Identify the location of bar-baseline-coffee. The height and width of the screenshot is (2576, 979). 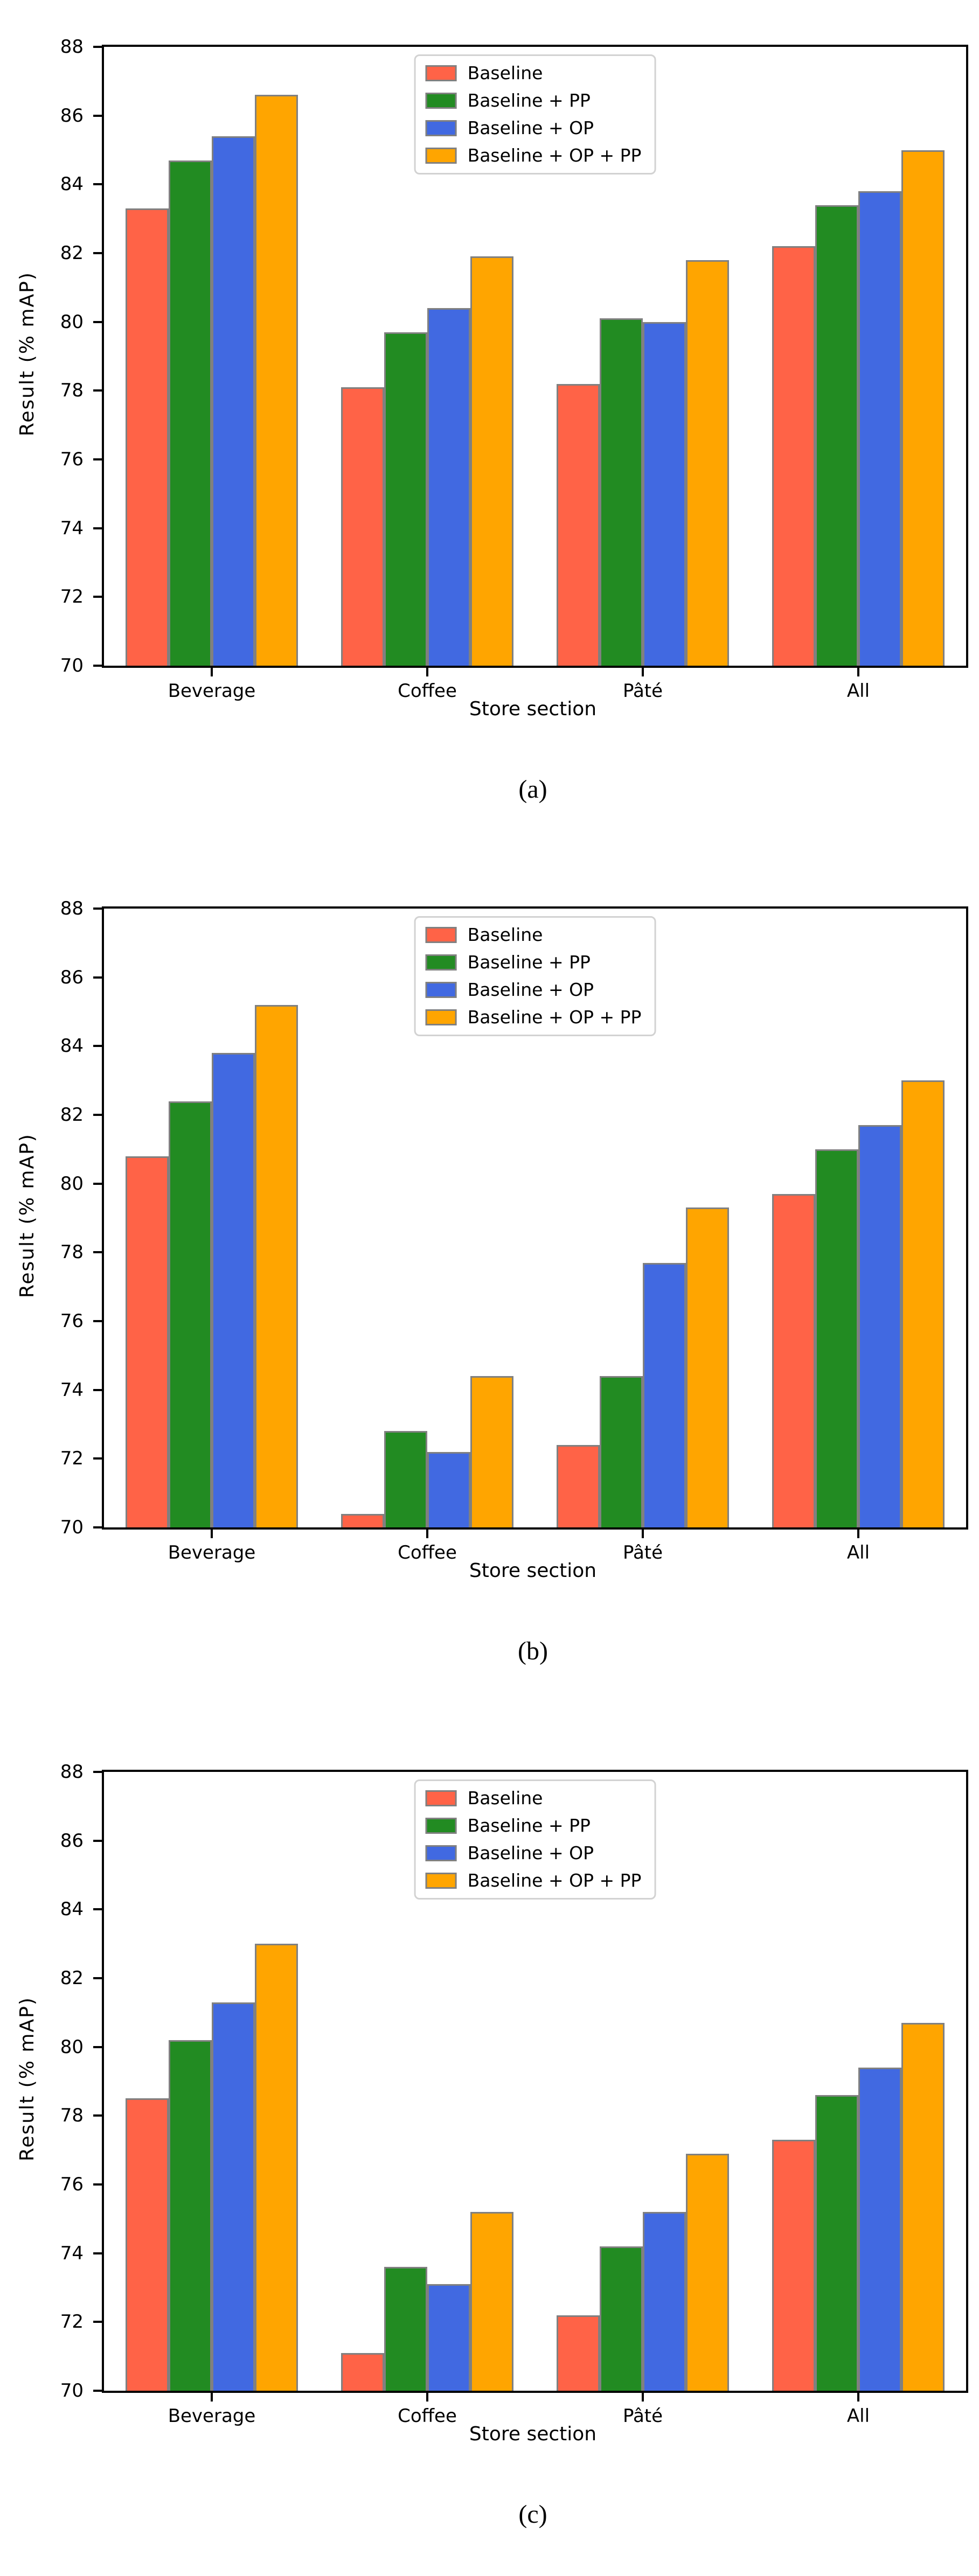
(362, 2371).